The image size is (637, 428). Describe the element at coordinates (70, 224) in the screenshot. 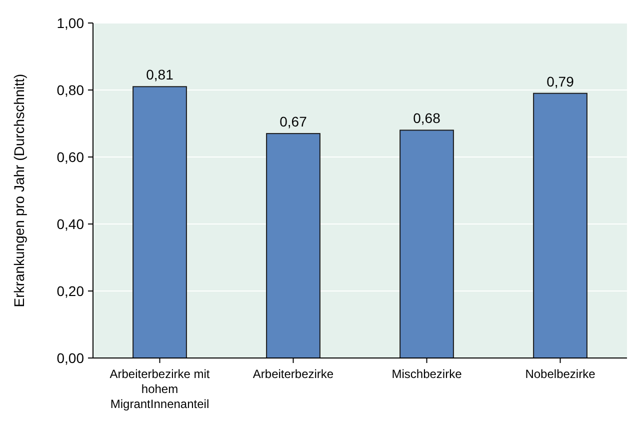

I see `y-tick-label: 0,40` at that location.